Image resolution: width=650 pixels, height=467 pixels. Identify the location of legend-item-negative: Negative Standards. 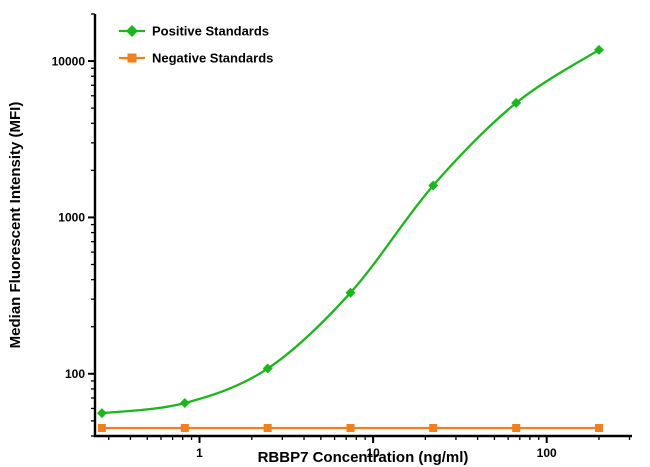
(196, 58).